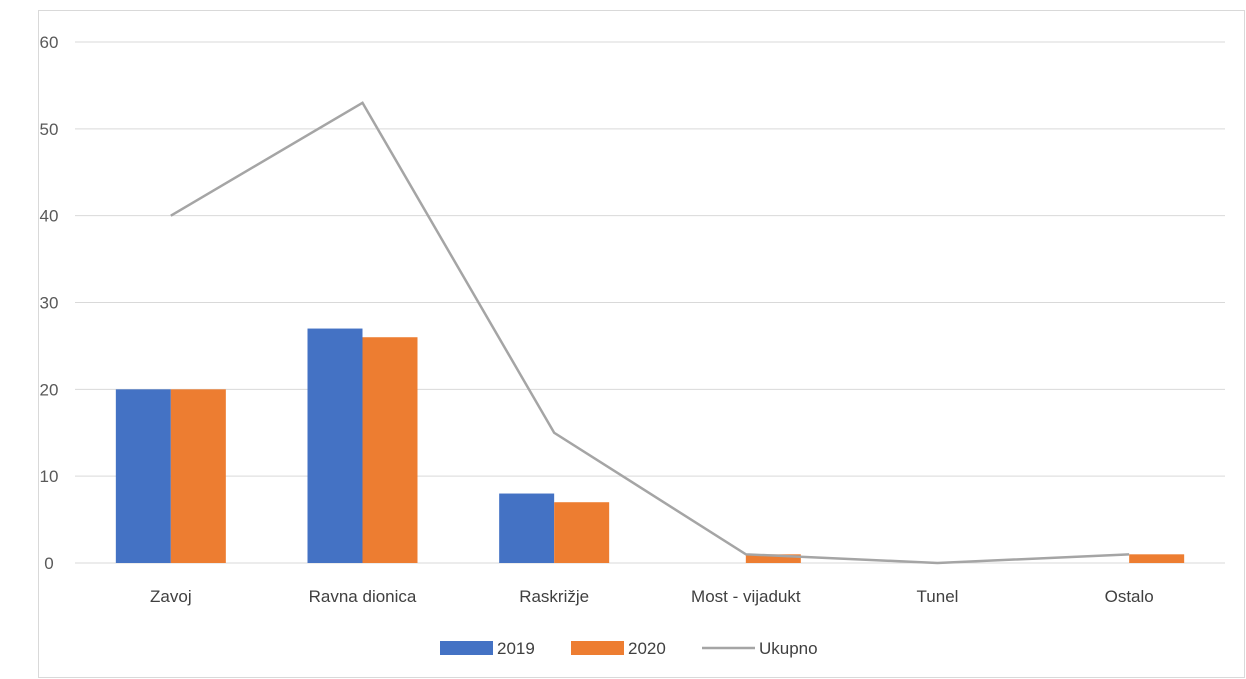 This screenshot has width=1246, height=679. I want to click on y-tick-label: 50, so click(49, 129).